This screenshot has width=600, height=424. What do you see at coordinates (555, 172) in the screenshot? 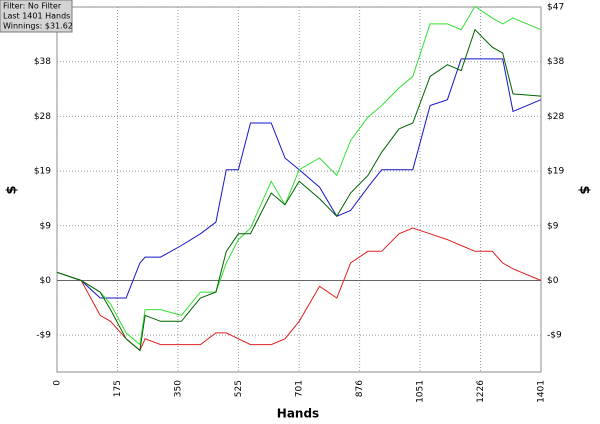
I see `y-tick-label-right: $19` at bounding box center [555, 172].